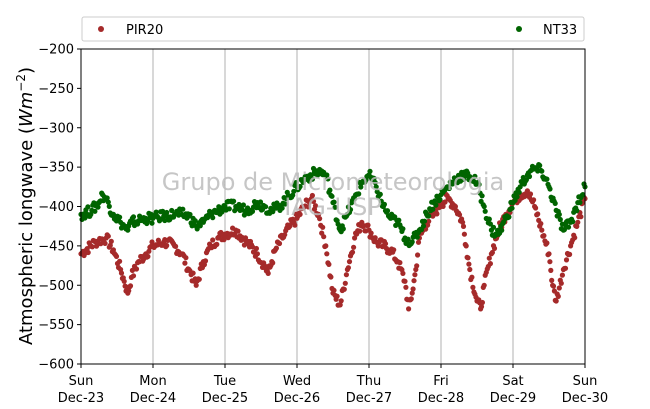 The image size is (650, 409). Describe the element at coordinates (512, 381) in the screenshot. I see `x-tick-day: Sat` at that location.